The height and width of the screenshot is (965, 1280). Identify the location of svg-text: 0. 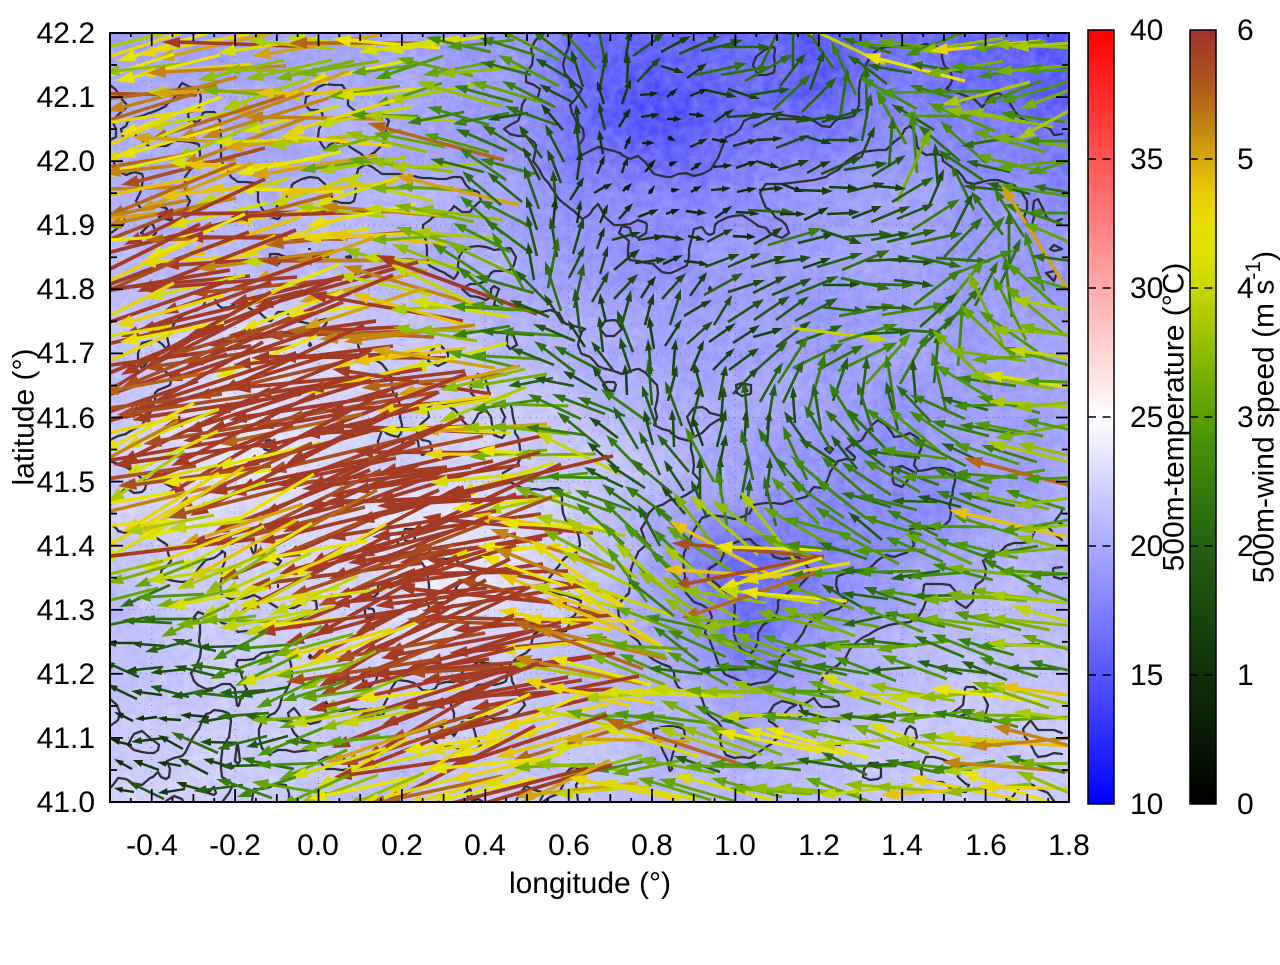
(1245, 804).